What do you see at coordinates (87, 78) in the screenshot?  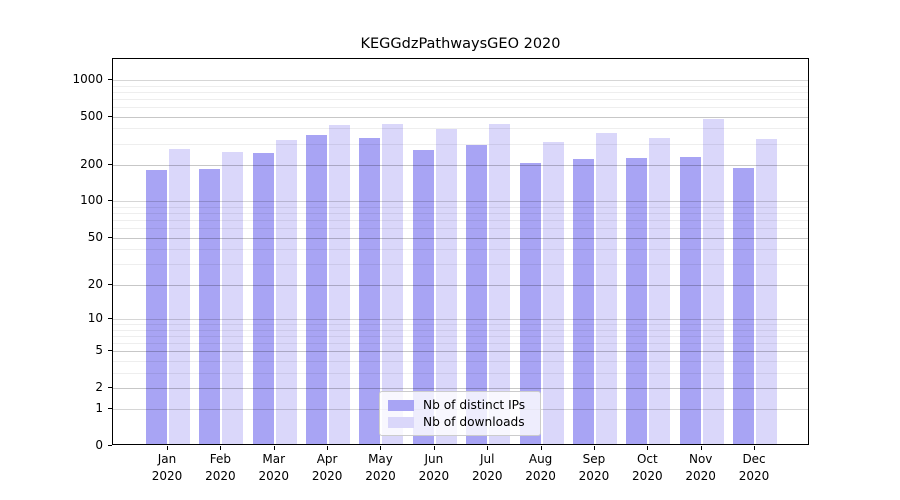 I see `y-tick-label: 1000` at bounding box center [87, 78].